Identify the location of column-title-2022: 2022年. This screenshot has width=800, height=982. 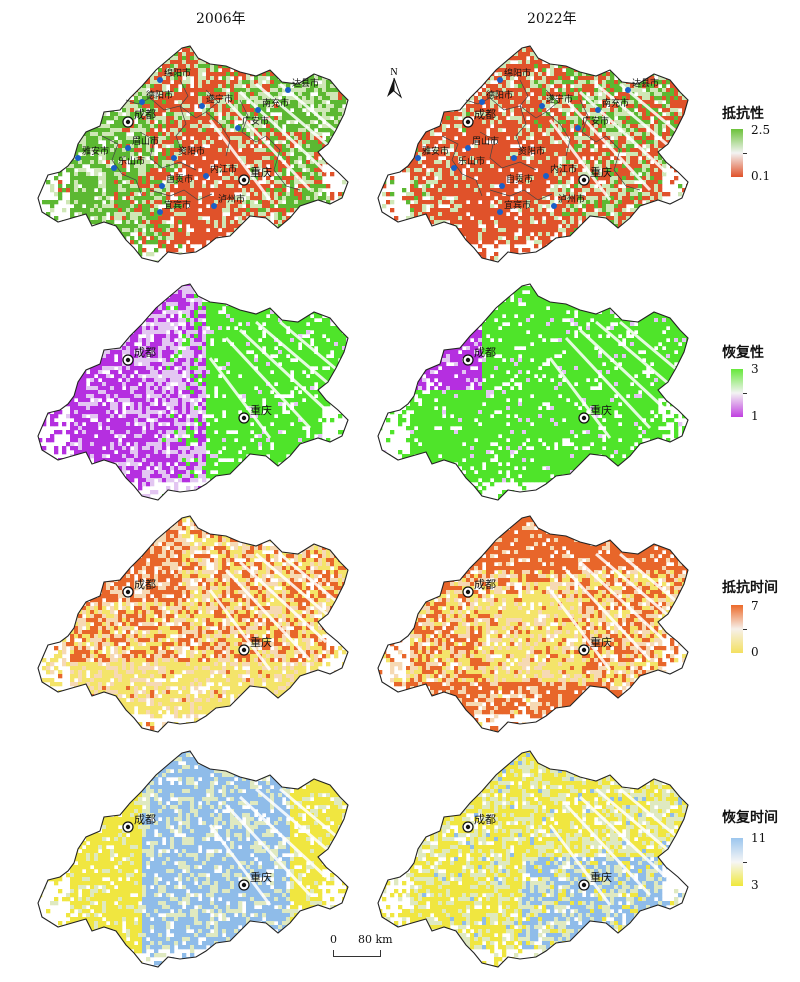
(552, 18).